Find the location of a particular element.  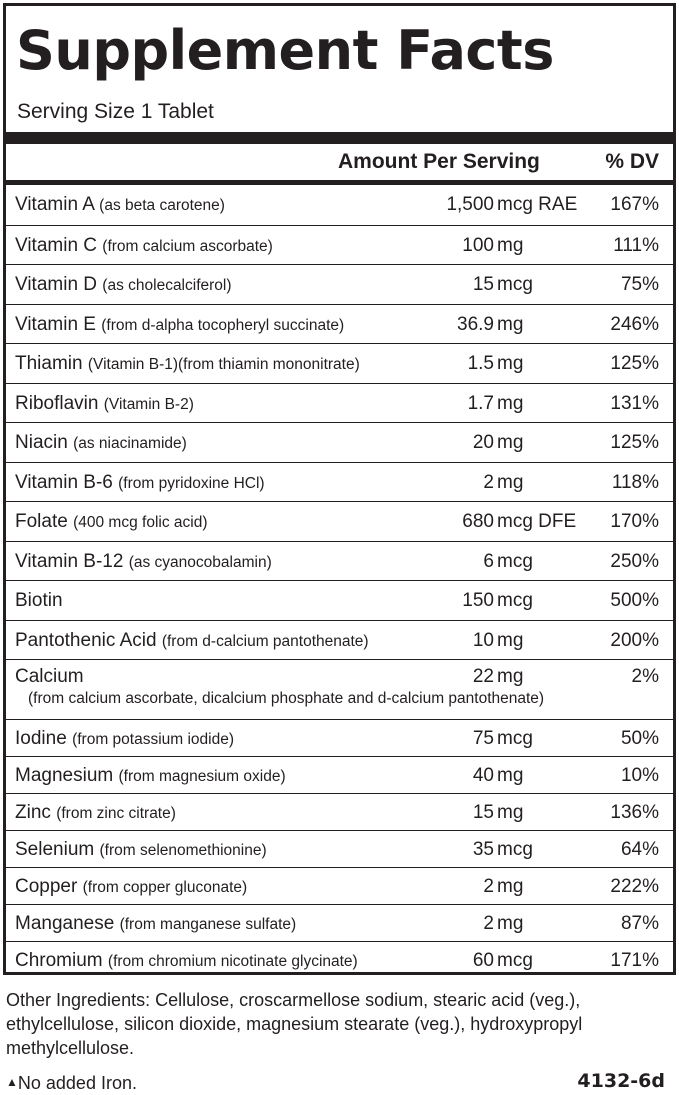

nutrient-label: Folate is located at coordinates (41, 521).